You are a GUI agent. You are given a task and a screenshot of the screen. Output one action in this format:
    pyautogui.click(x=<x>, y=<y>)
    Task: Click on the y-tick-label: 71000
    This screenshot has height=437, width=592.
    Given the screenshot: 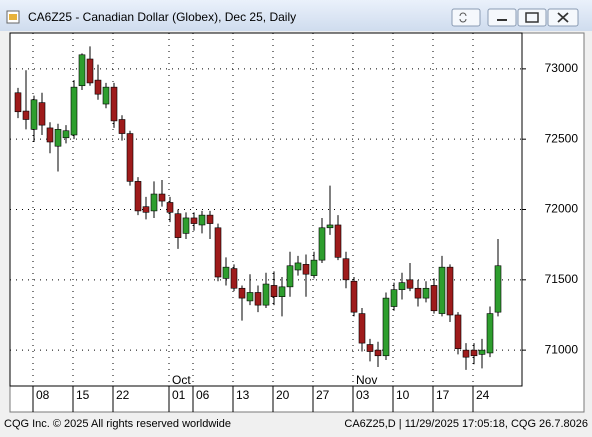 What is the action you would take?
    pyautogui.click(x=562, y=349)
    